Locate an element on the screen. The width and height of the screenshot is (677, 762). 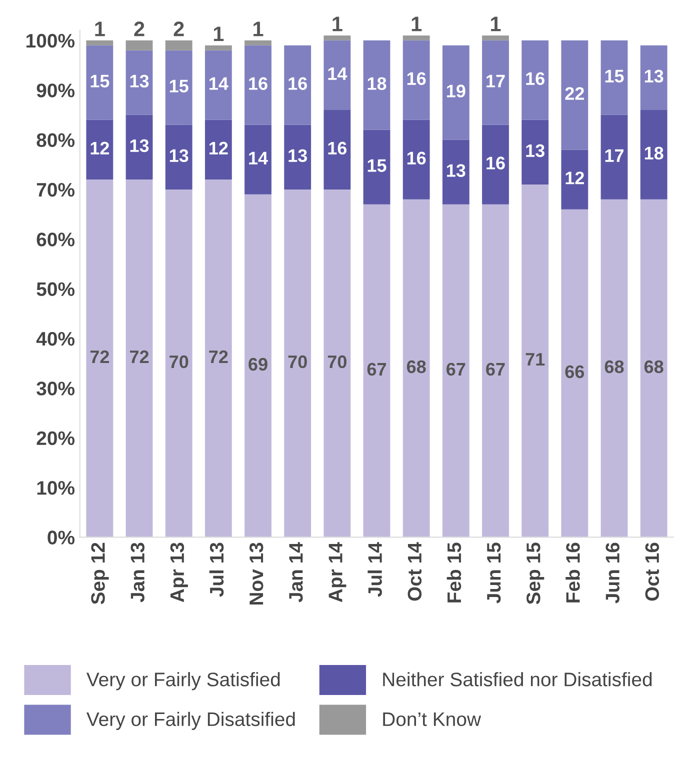
x-tick-label: Nov 13 is located at coordinates (256, 573).